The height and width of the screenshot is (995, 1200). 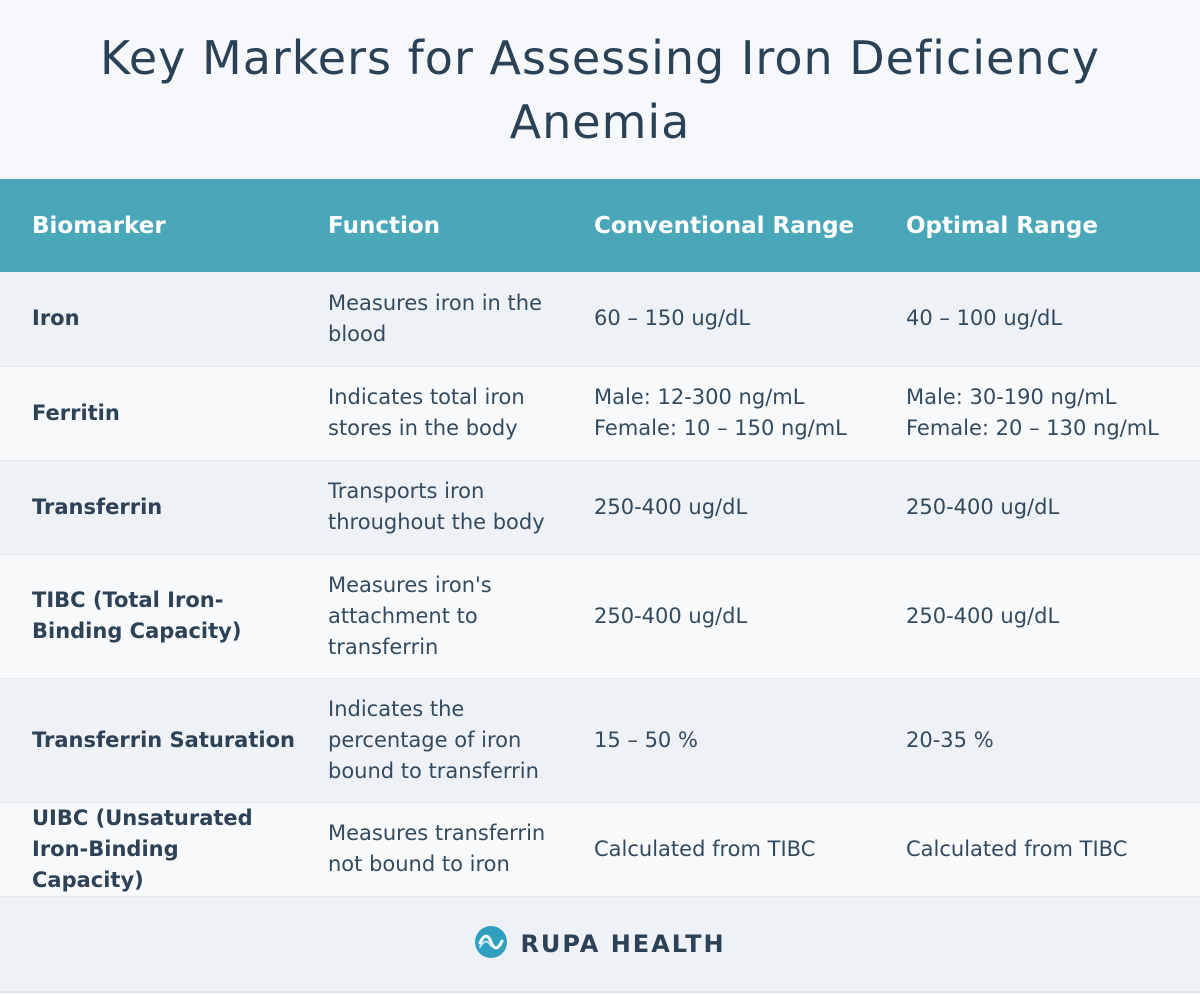 What do you see at coordinates (718, 849) in the screenshot?
I see `conventional-range-cell: Calculated from TIBC` at bounding box center [718, 849].